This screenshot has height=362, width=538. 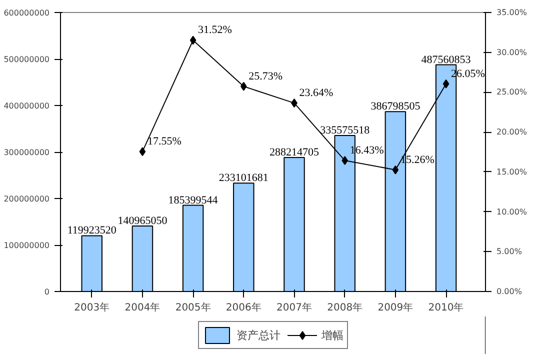 What do you see at coordinates (512, 211) in the screenshot?
I see `y2-tick-label: 10.00%` at bounding box center [512, 211].